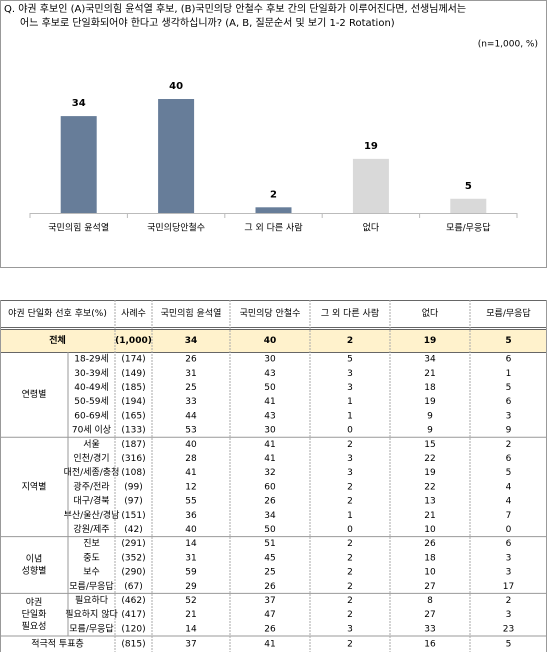 Image resolution: width=547 pixels, height=652 pixels. I want to click on row-label: 강원/제주, so click(91, 529).